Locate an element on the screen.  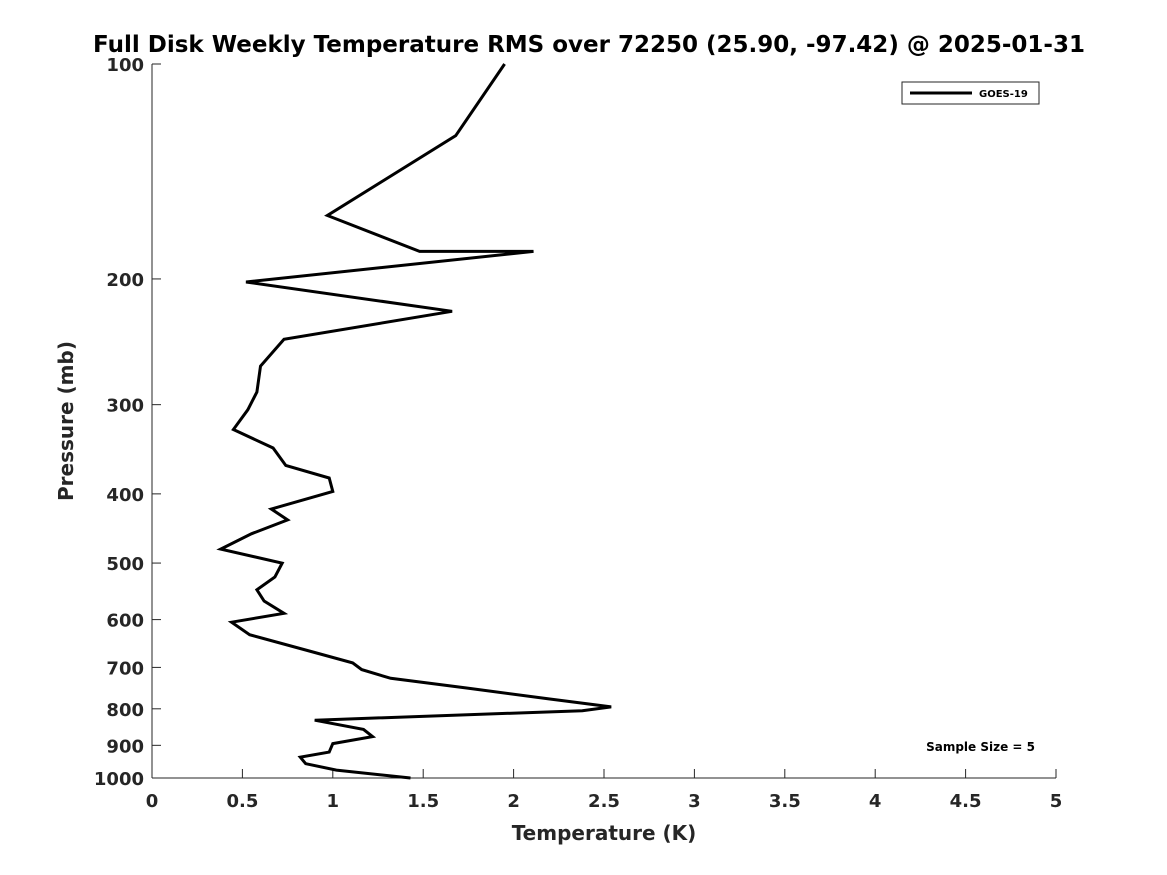
x-tick-label: 2.5 is located at coordinates (604, 801).